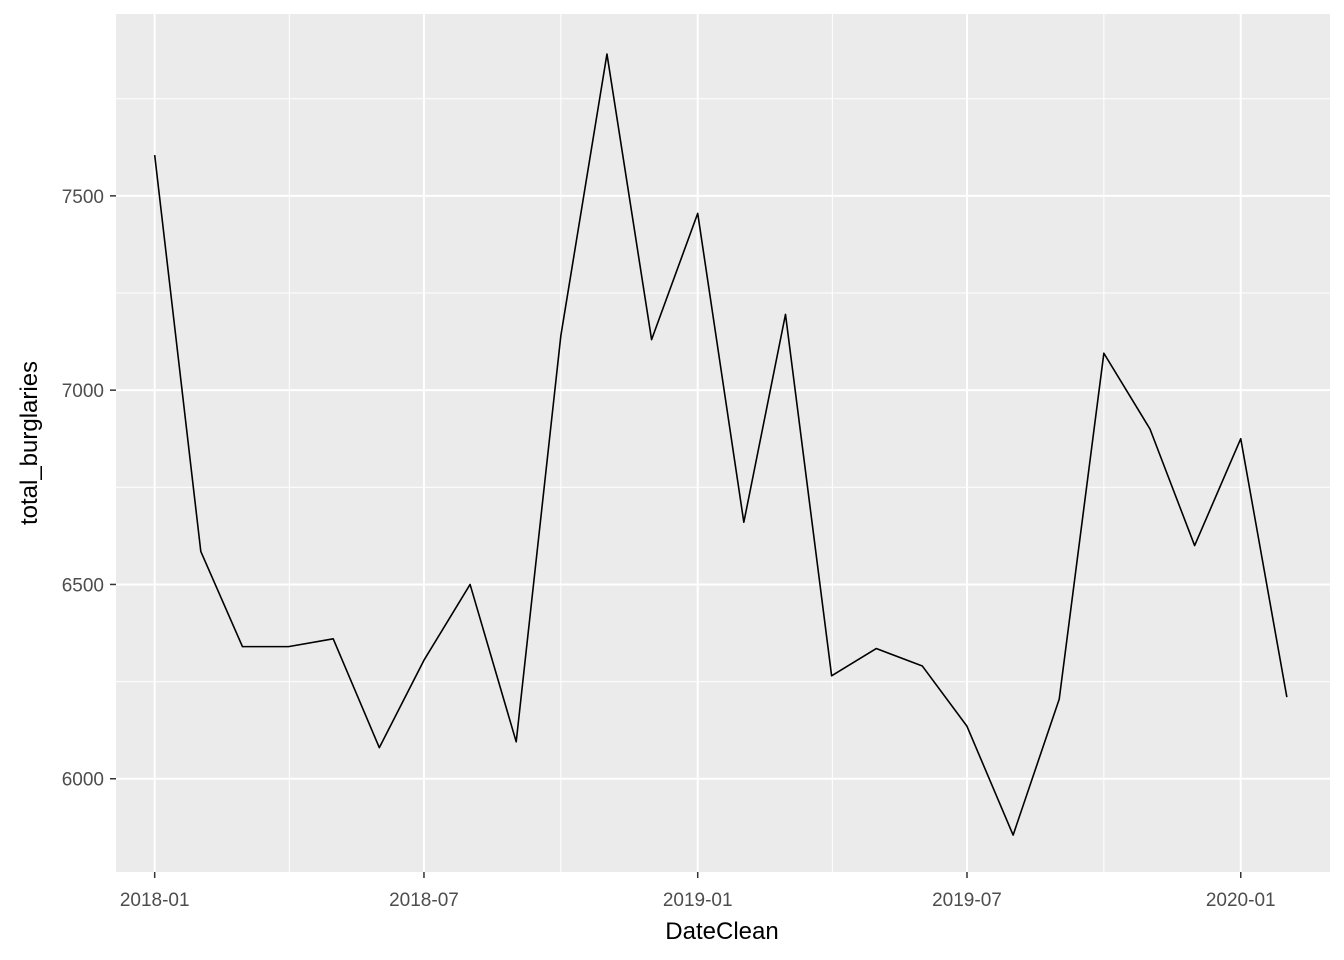 The image size is (1344, 960). I want to click on y-axis-title: total_burglaries, so click(29, 443).